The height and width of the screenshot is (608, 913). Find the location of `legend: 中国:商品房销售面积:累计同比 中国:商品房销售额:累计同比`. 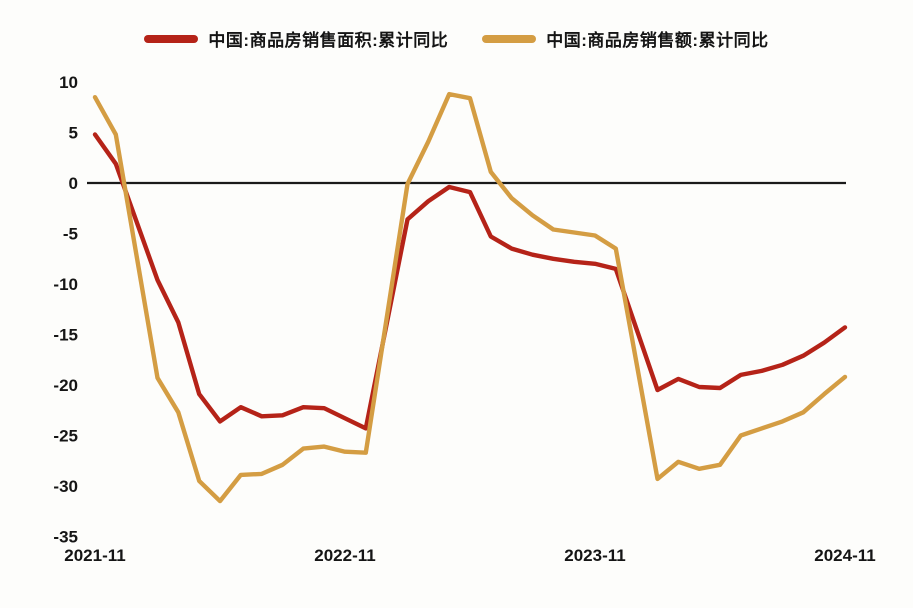

legend: 中国:商品房销售面积:累计同比 中国:商品房销售额:累计同比 is located at coordinates (456, 38).